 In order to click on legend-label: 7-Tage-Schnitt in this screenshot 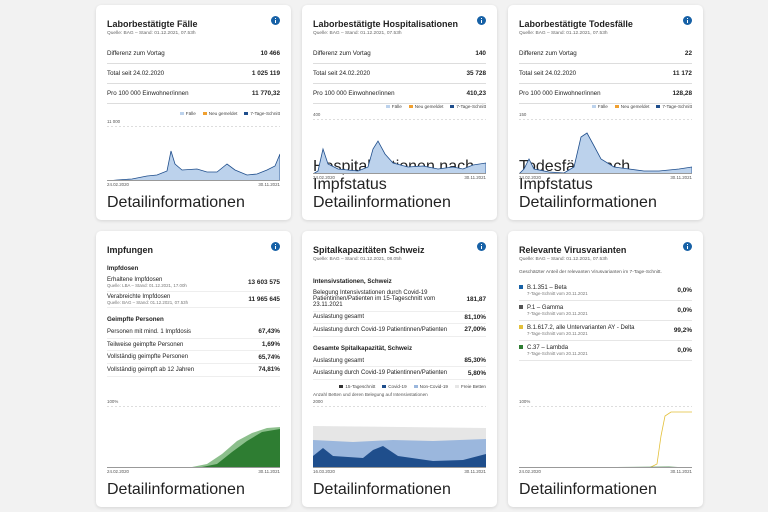, I will do `click(265, 113)`.